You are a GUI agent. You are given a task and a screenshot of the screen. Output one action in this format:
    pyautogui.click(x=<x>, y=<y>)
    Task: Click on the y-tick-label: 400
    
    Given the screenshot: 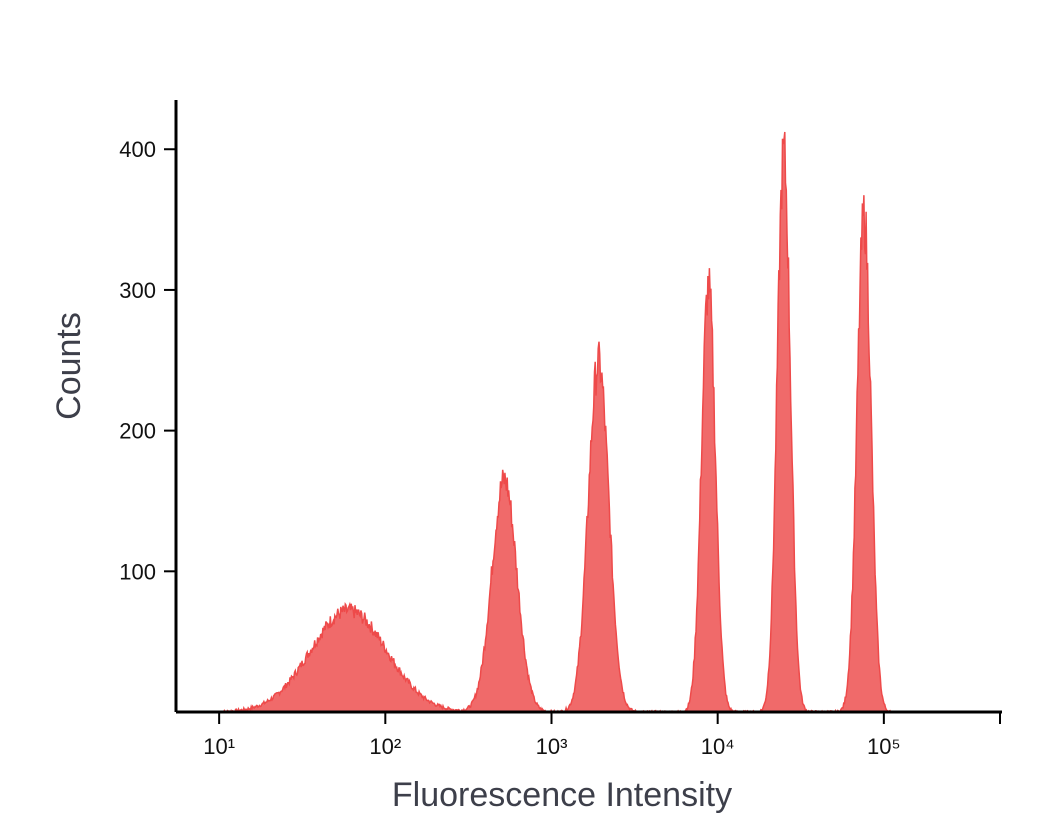 What is the action you would take?
    pyautogui.click(x=137, y=149)
    